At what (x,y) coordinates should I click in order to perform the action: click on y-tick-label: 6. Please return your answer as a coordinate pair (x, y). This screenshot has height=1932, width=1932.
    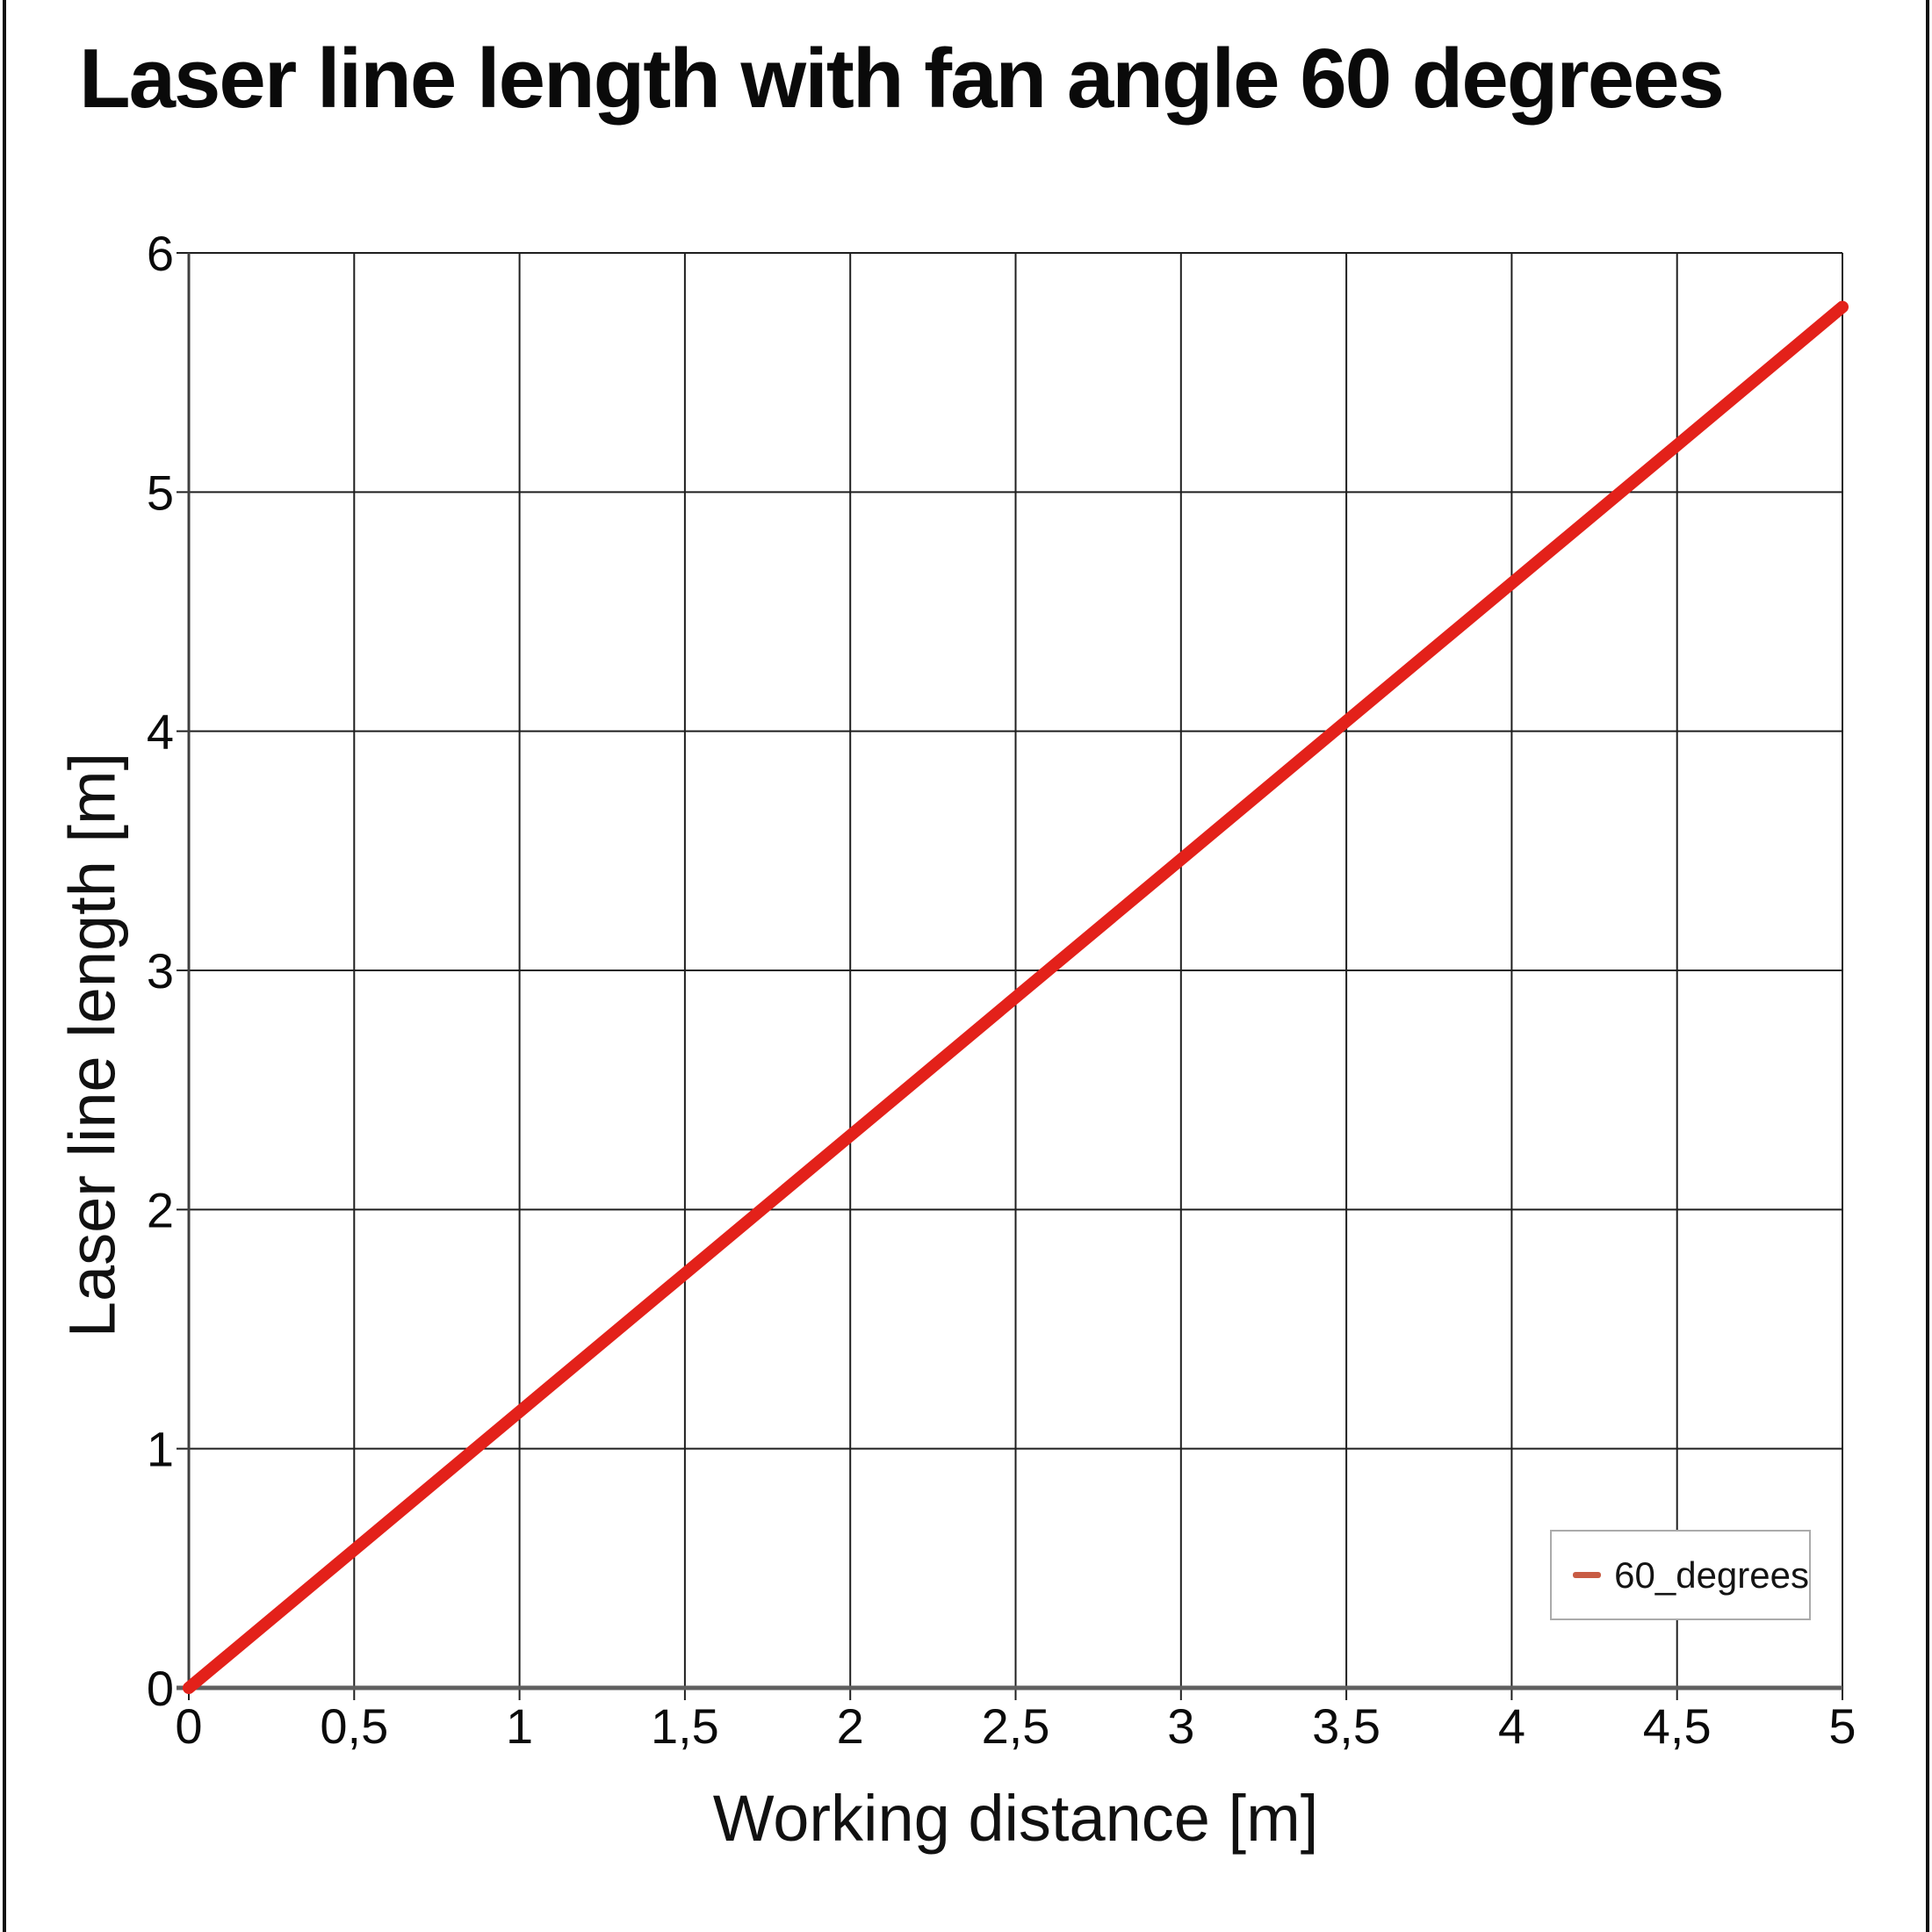
    Looking at the image, I should click on (161, 253).